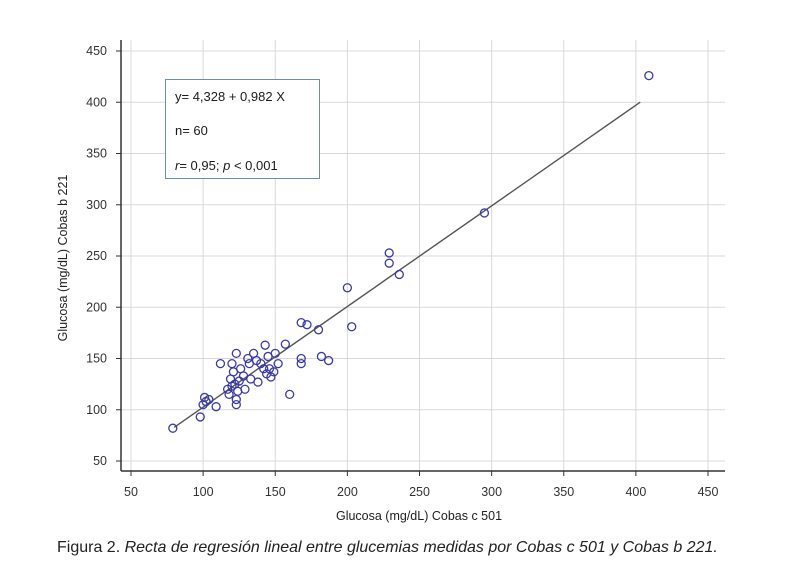 The width and height of the screenshot is (804, 570). I want to click on correlation-stats: r= 0,95; p < 0,001, so click(226, 165).